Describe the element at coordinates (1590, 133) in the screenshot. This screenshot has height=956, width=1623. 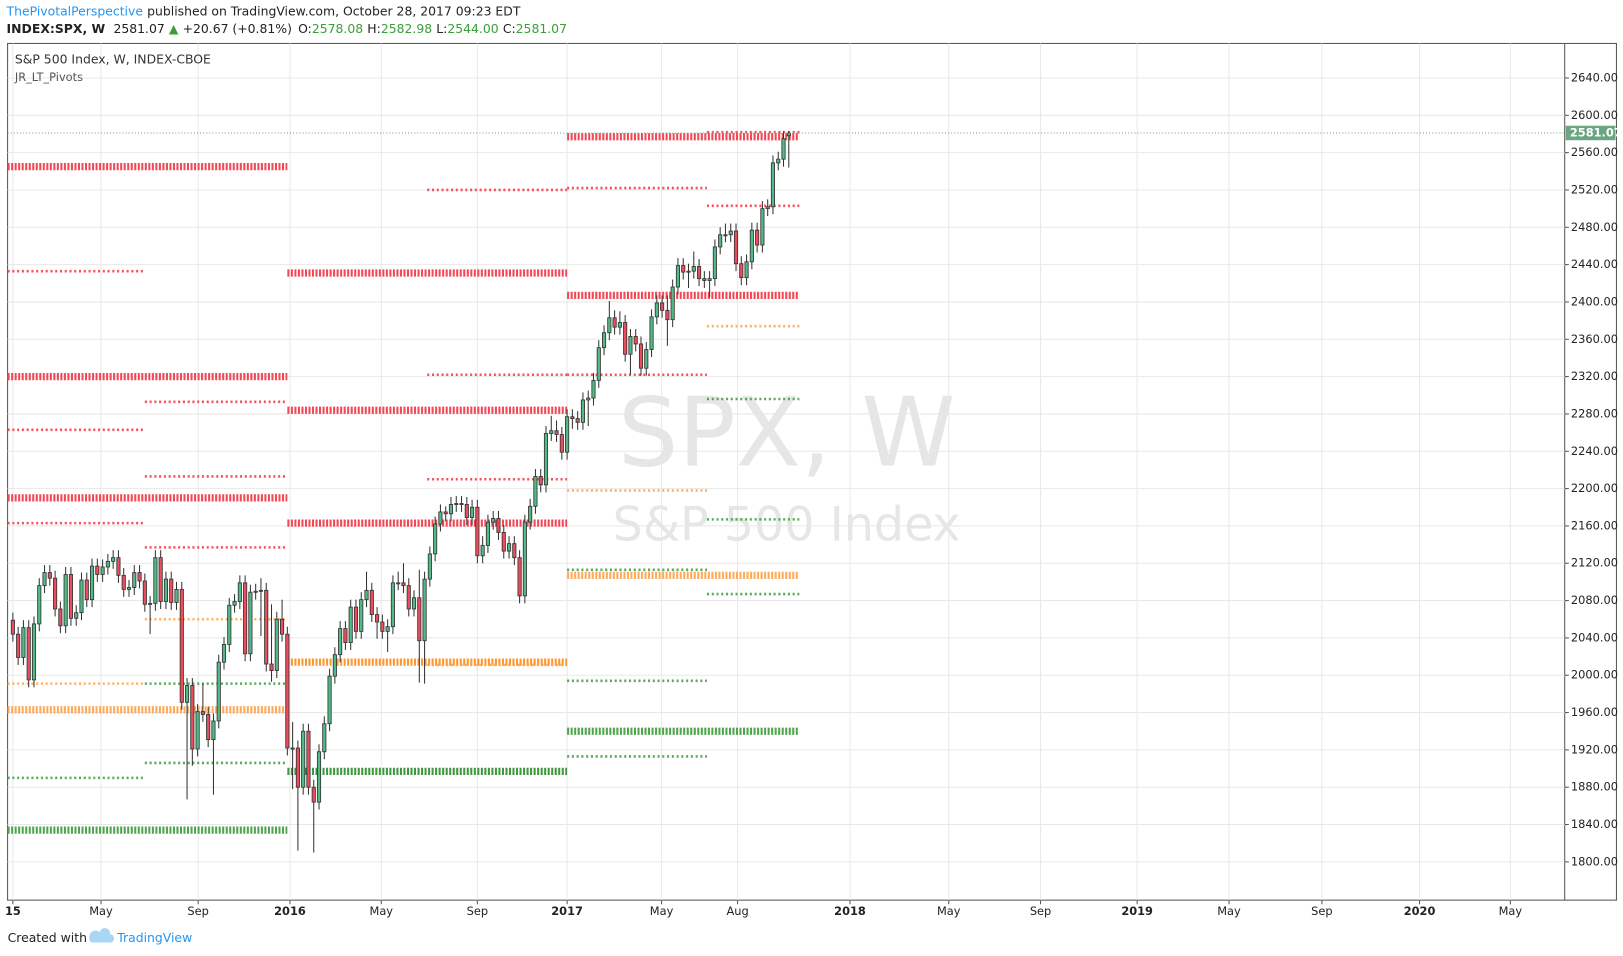
I see `last-price-tag` at that location.